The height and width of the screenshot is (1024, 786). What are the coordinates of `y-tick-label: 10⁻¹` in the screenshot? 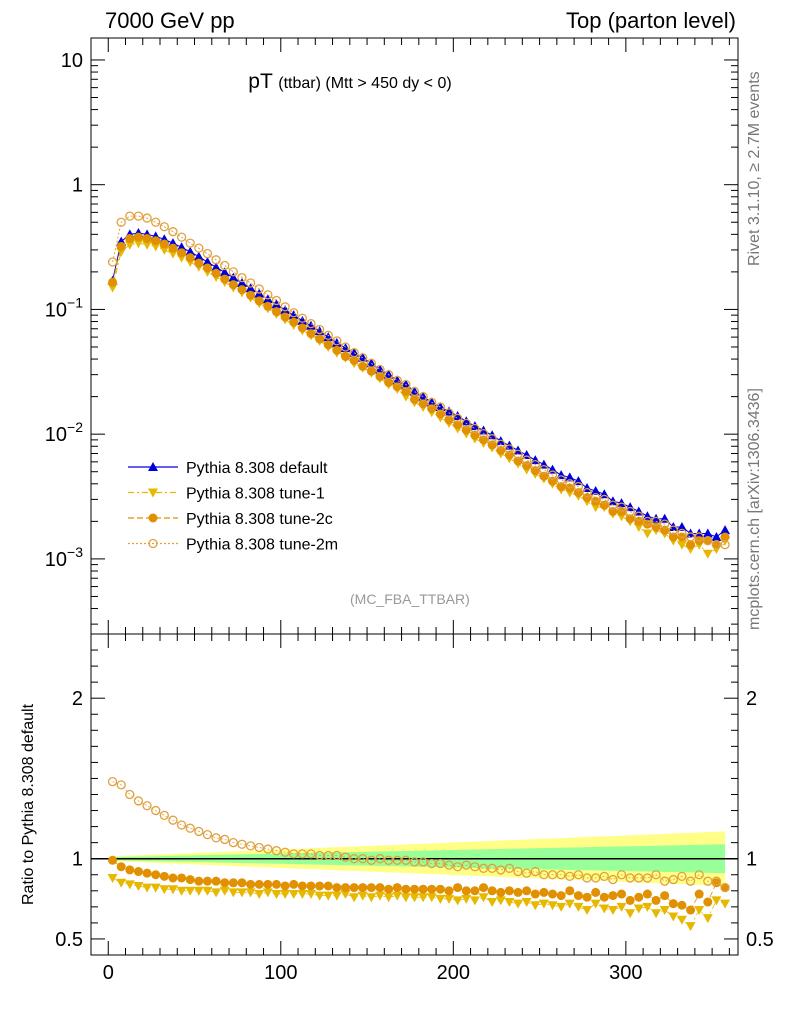 It's located at (64, 307).